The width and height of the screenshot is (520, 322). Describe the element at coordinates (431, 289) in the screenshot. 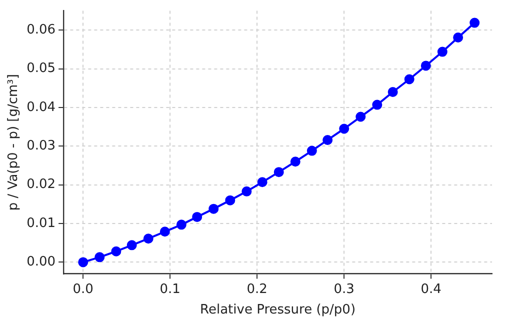

I see `x-tick-label: 0.4` at that location.